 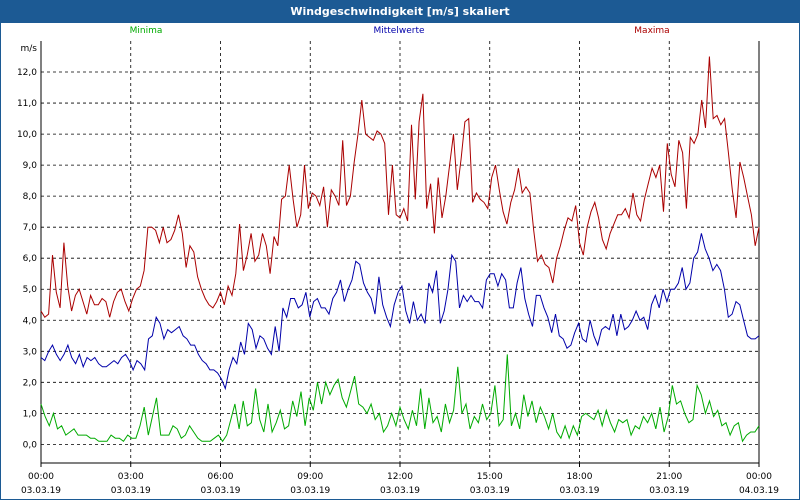 What do you see at coordinates (30, 445) in the screenshot?
I see `y-tick-label: 0,0` at bounding box center [30, 445].